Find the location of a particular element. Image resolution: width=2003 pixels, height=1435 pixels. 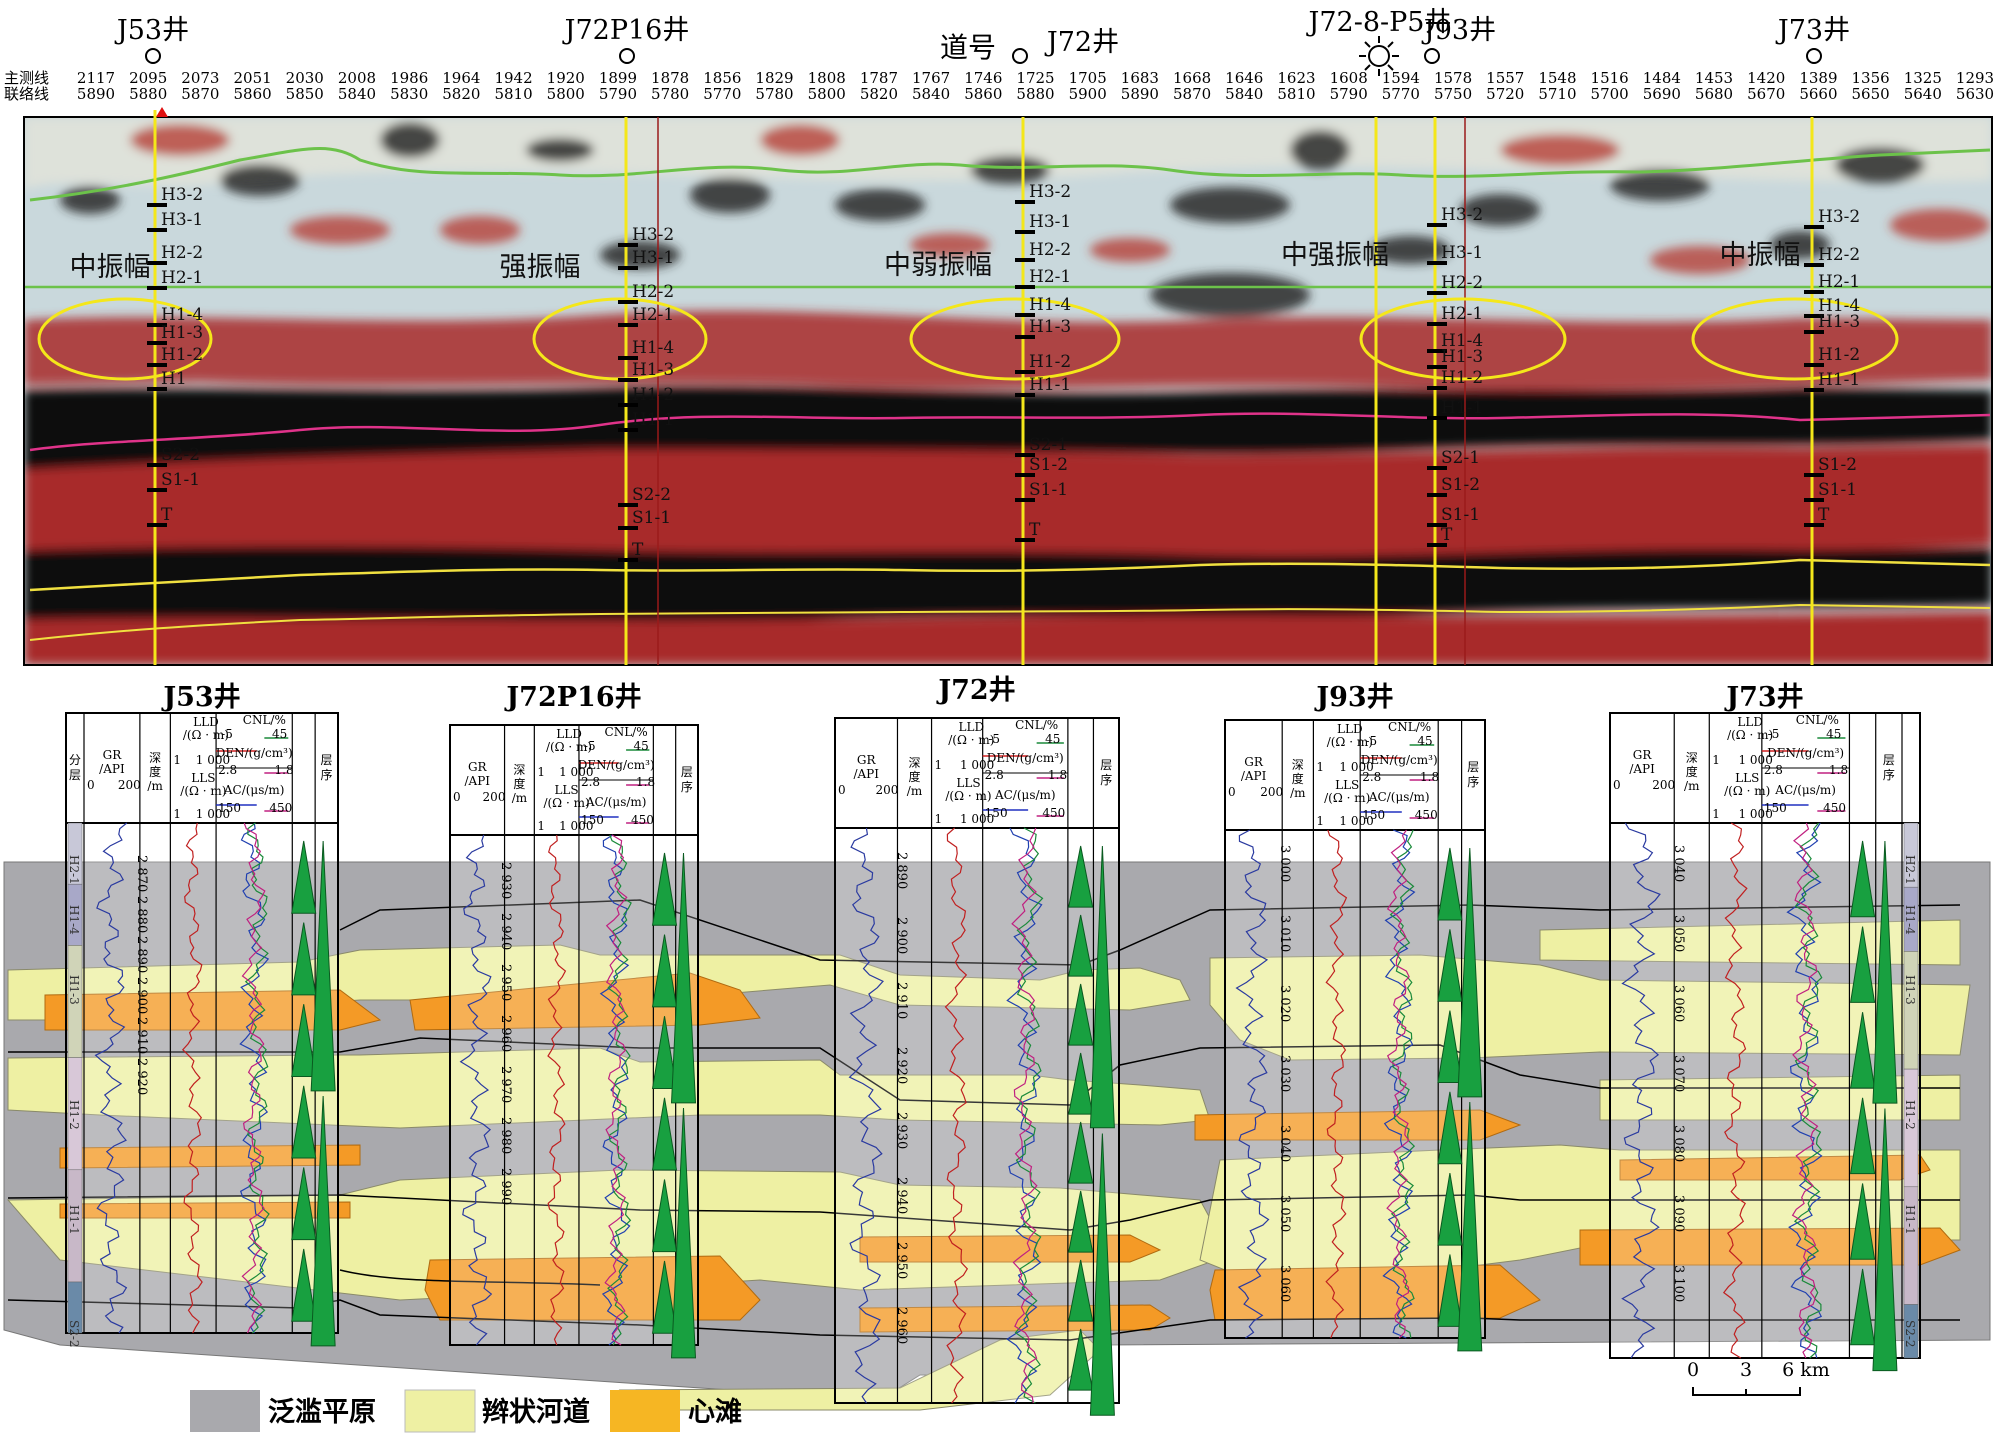

main-line-value: 1767 is located at coordinates (931, 78).